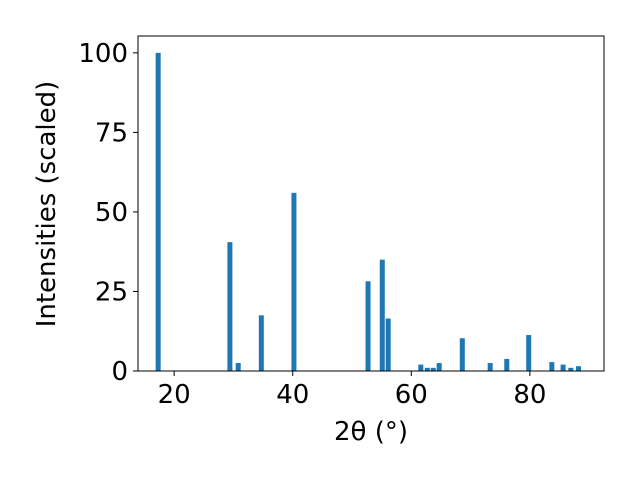 This screenshot has height=480, width=640. Describe the element at coordinates (111, 213) in the screenshot. I see `y-tick-label: 50` at that location.